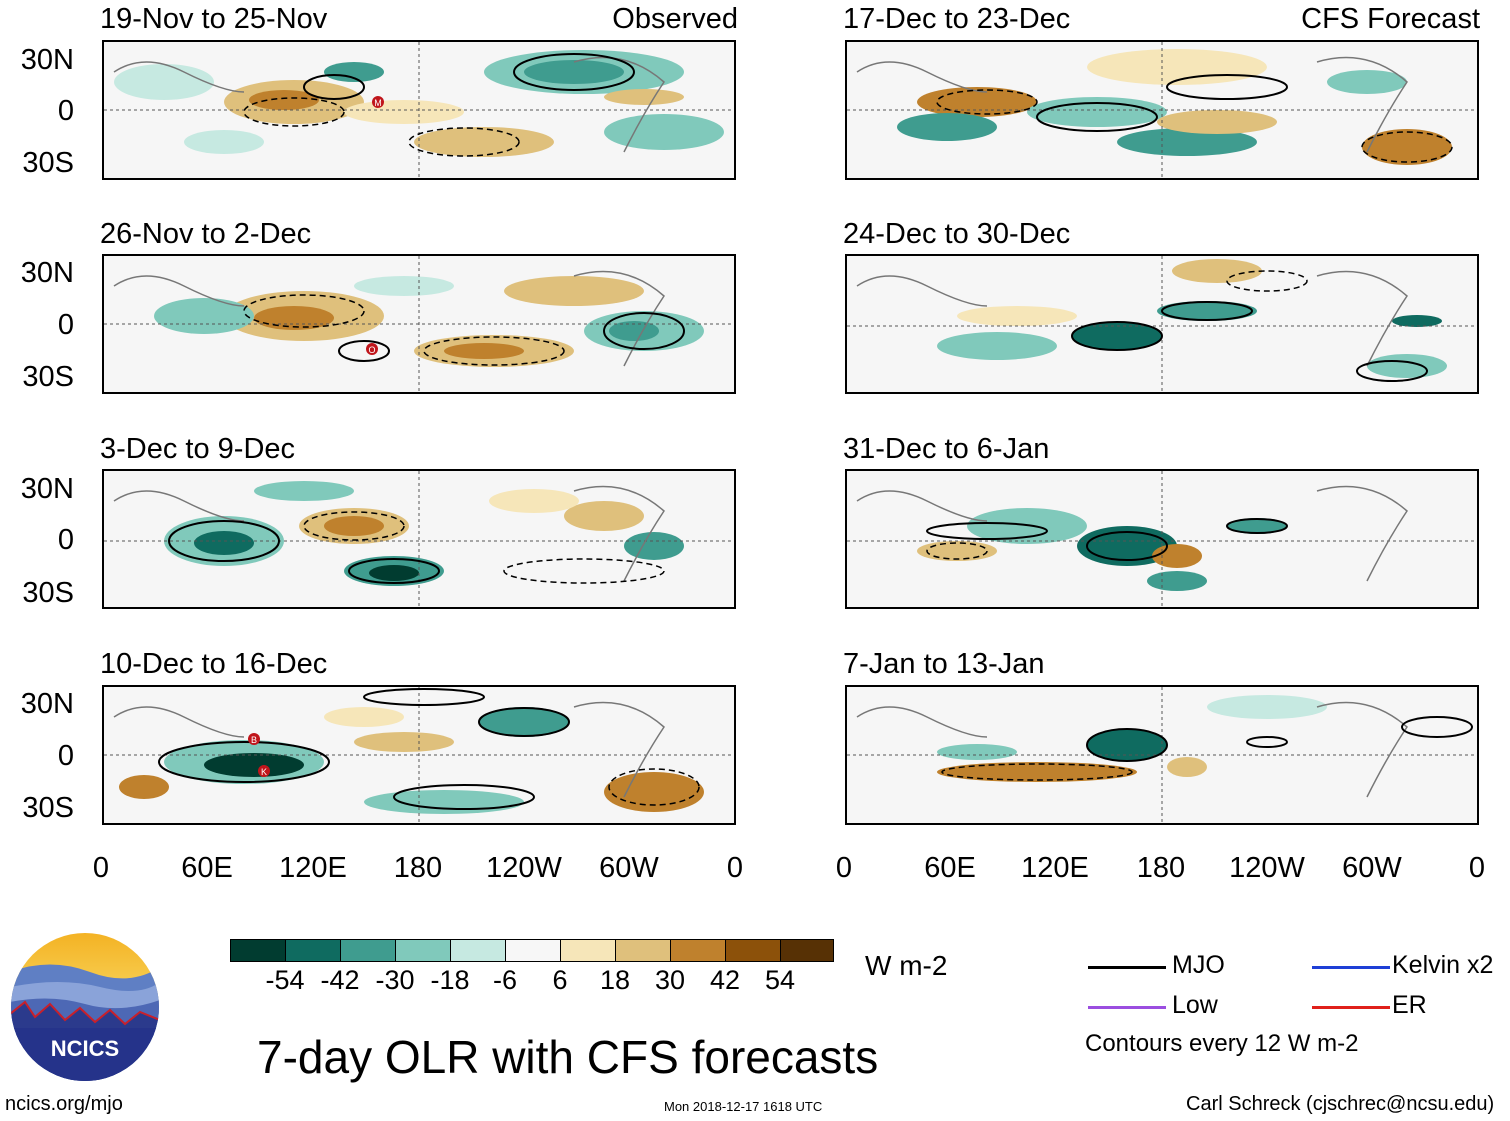 Image resolution: width=1510 pixels, height=1121 pixels. I want to click on panel-title: 7-Jan to 13-Jan, so click(944, 664).